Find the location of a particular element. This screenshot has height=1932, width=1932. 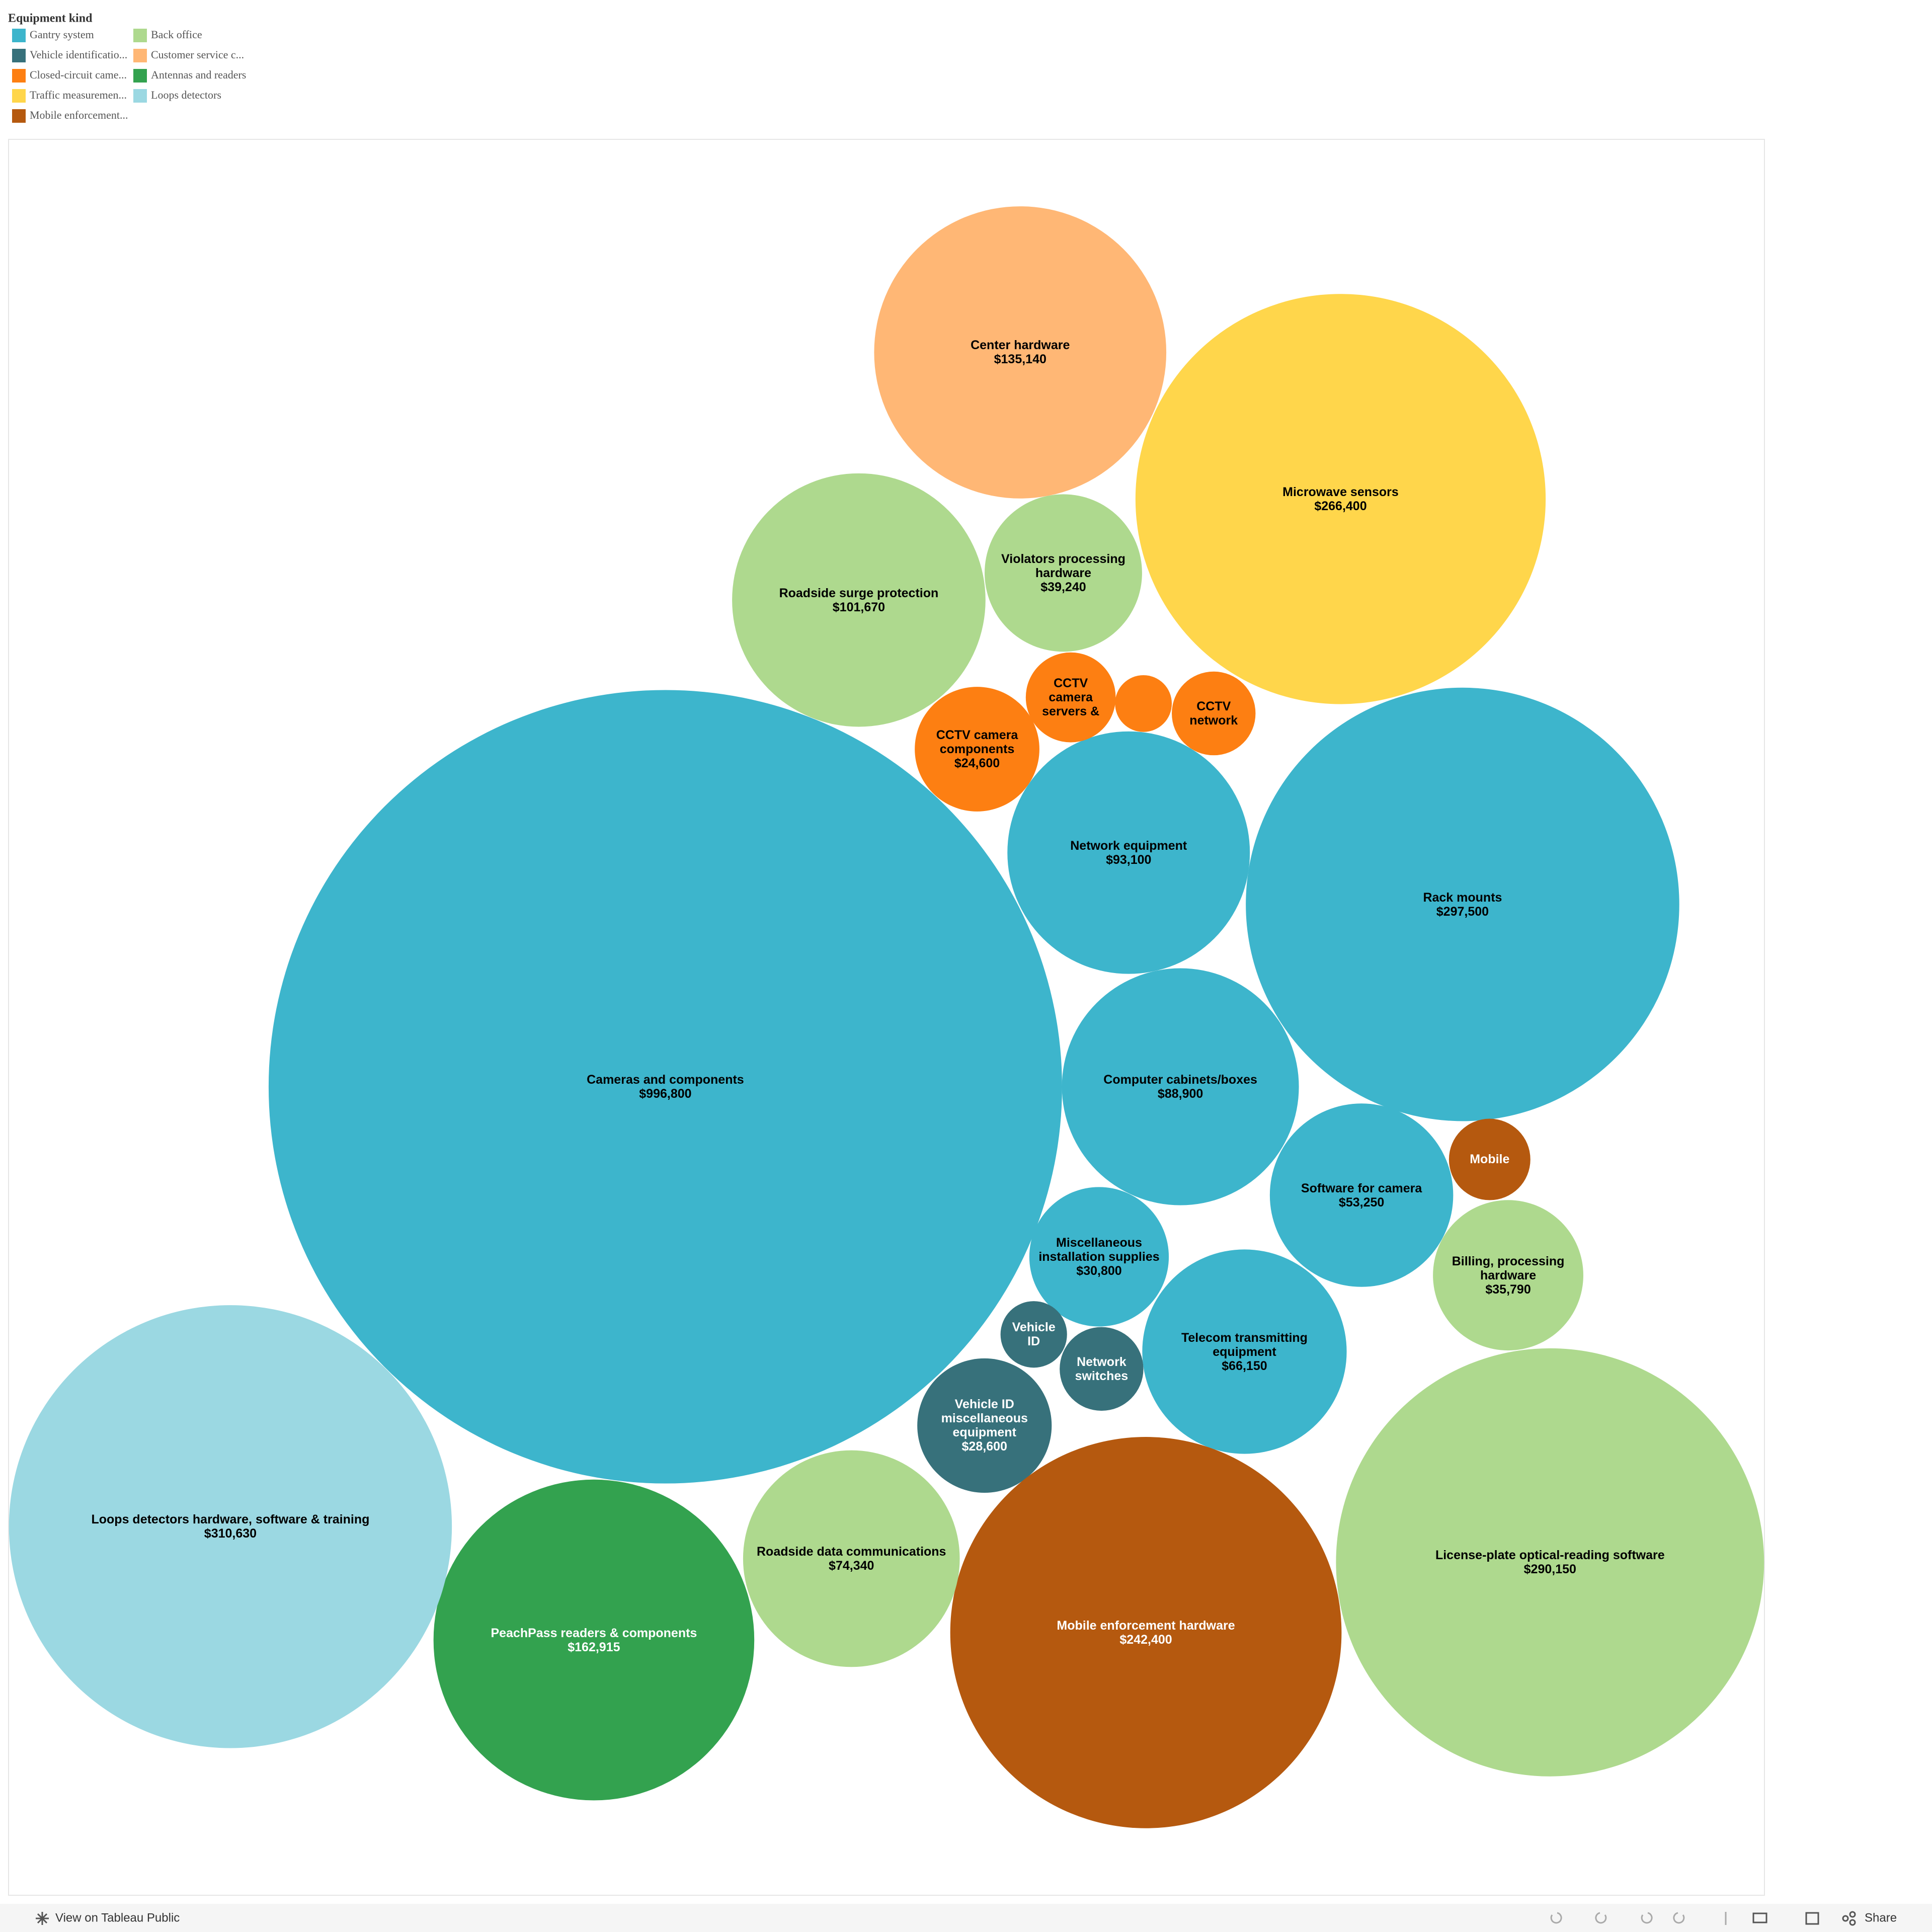

bubble-label: Mobile is located at coordinates (1490, 1160).